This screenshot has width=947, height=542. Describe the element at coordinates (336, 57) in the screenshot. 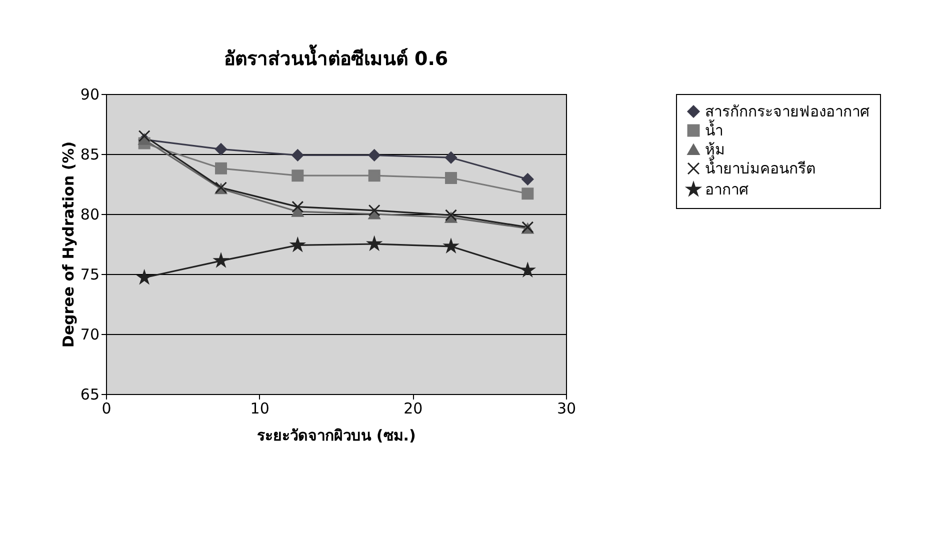

I see `chart-title: อัตราส่วนน้ำต่อซีเมนต์ 0.6` at that location.